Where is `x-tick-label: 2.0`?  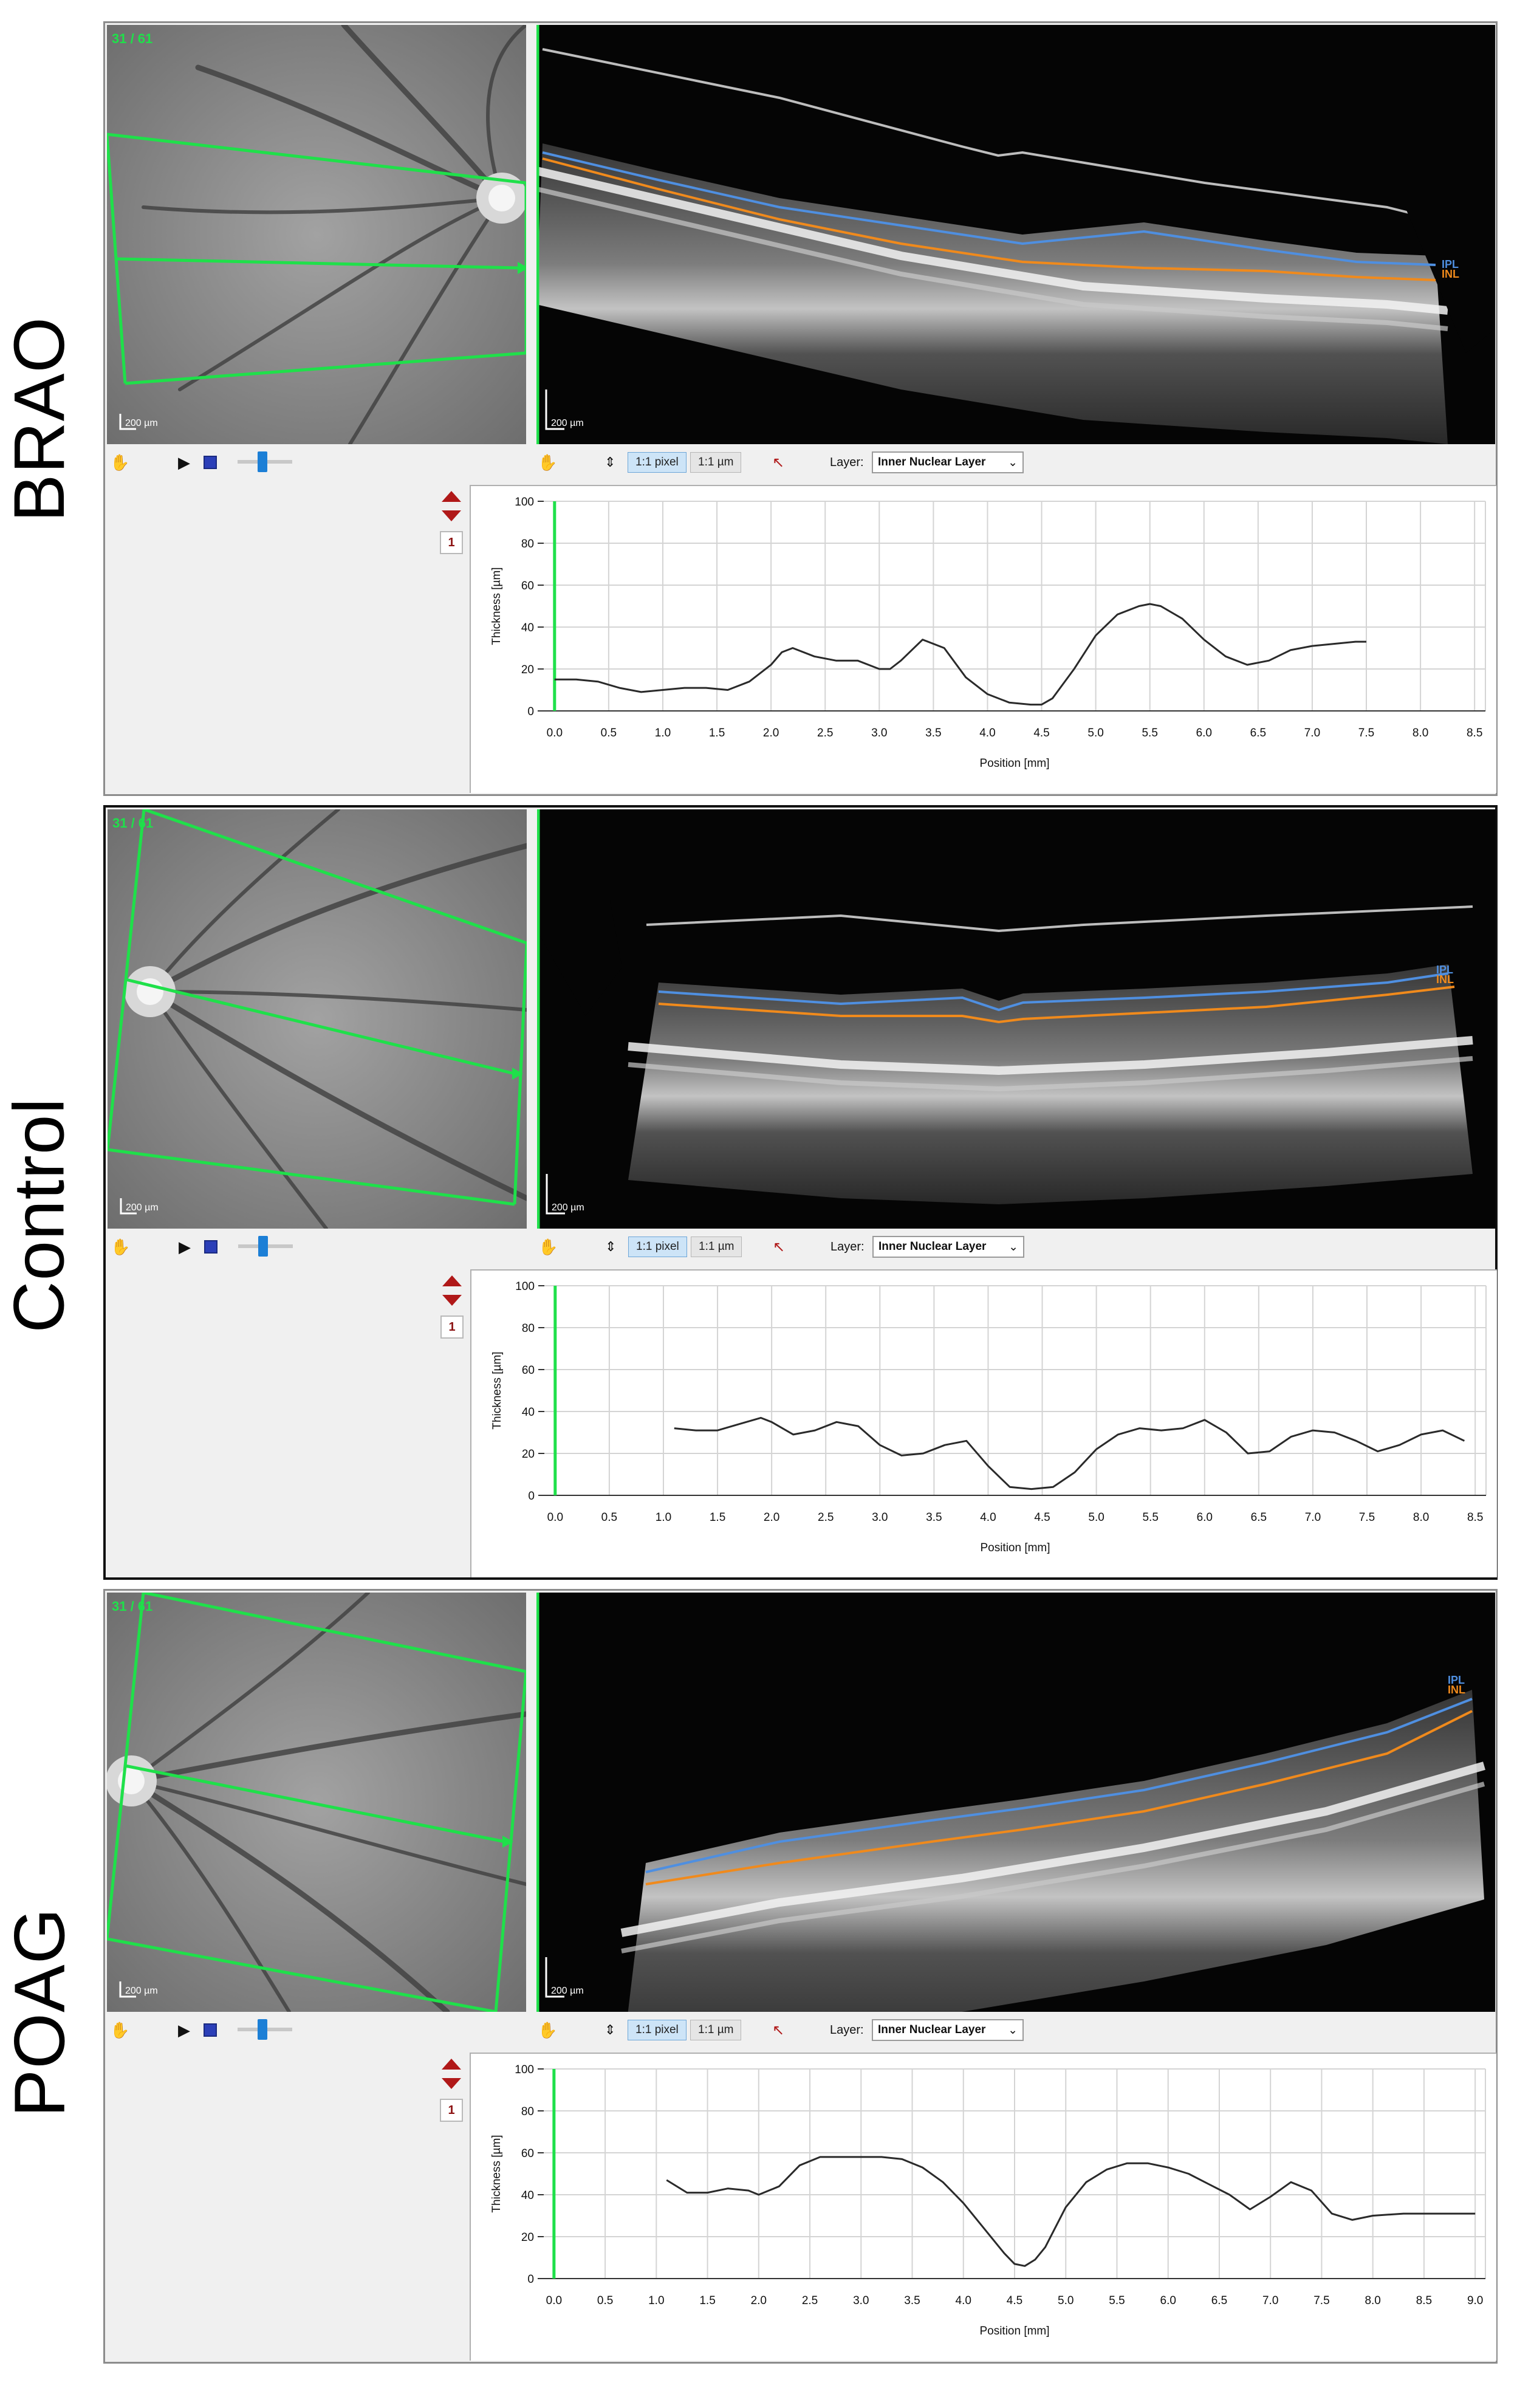 x-tick-label: 2.0 is located at coordinates (771, 733).